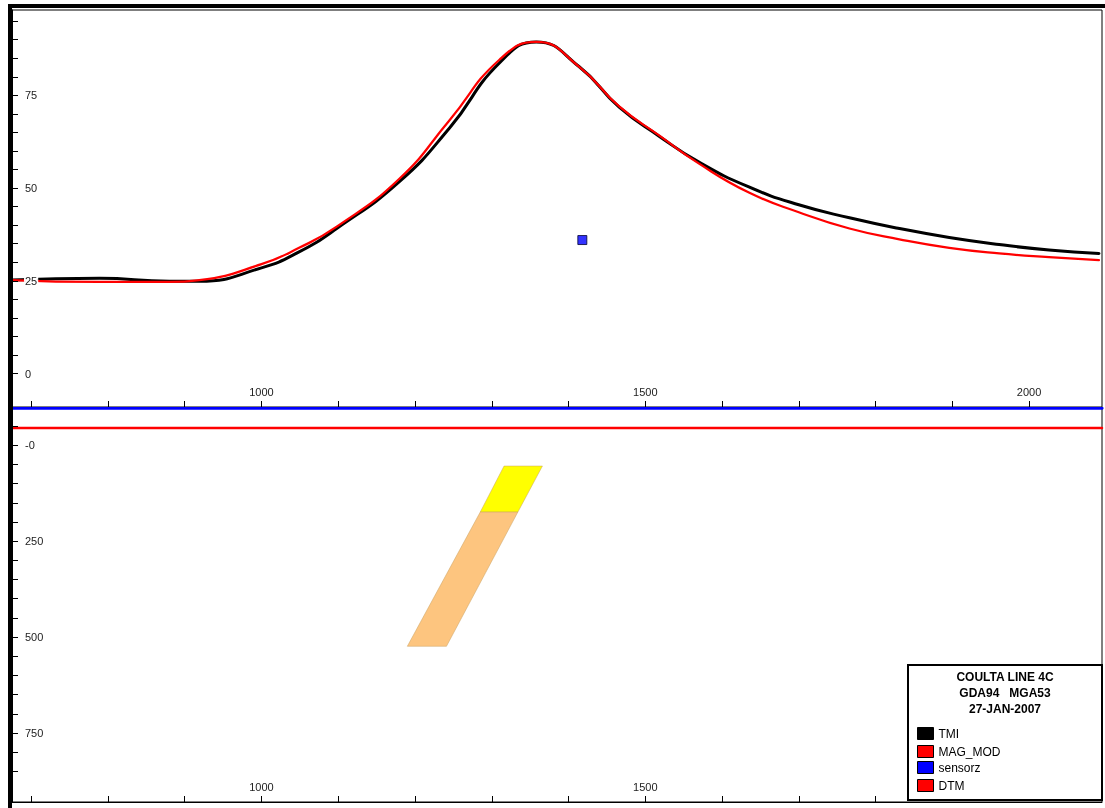  What do you see at coordinates (31, 280) in the screenshot?
I see `y-tick-label: 25` at bounding box center [31, 280].